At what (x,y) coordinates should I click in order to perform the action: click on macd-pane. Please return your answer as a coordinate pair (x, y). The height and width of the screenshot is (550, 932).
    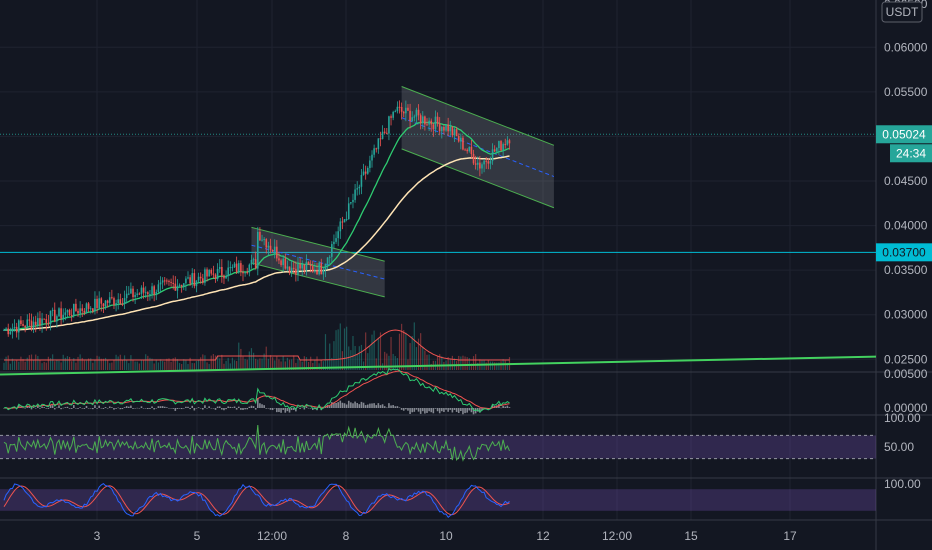
    Looking at the image, I should click on (257, 391).